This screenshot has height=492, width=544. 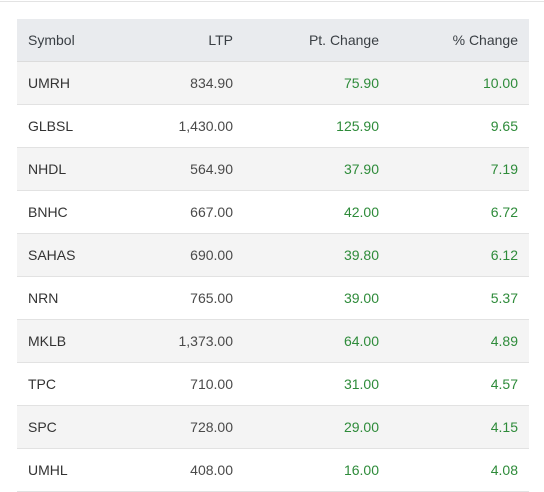 I want to click on table-row: NRN 765.00 39.00 5.37, so click(x=273, y=298).